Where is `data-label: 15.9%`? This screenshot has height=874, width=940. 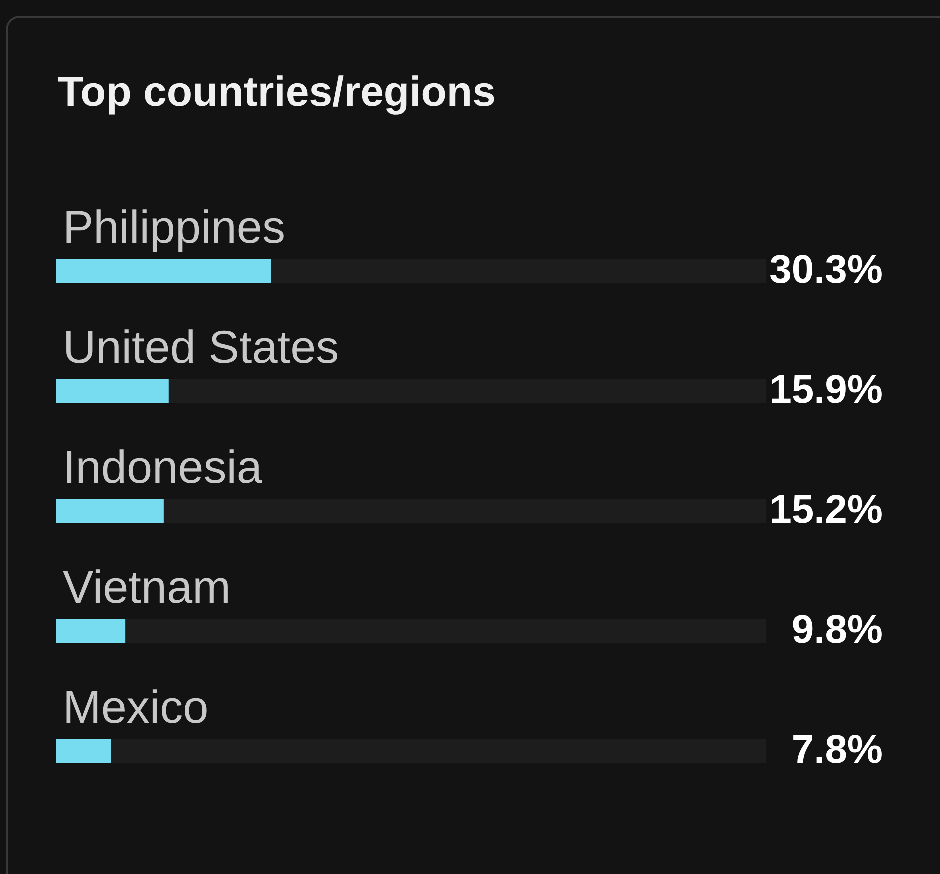 data-label: 15.9% is located at coordinates (826, 390).